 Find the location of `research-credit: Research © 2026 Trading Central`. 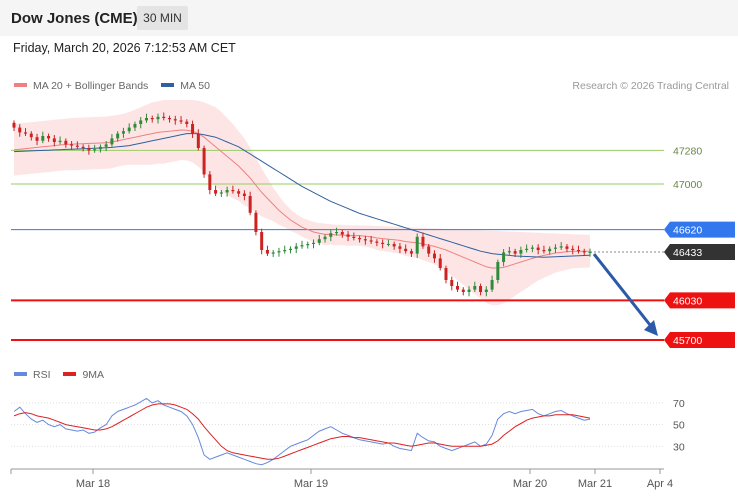

research-credit: Research © 2026 Trading Central is located at coordinates (650, 86).